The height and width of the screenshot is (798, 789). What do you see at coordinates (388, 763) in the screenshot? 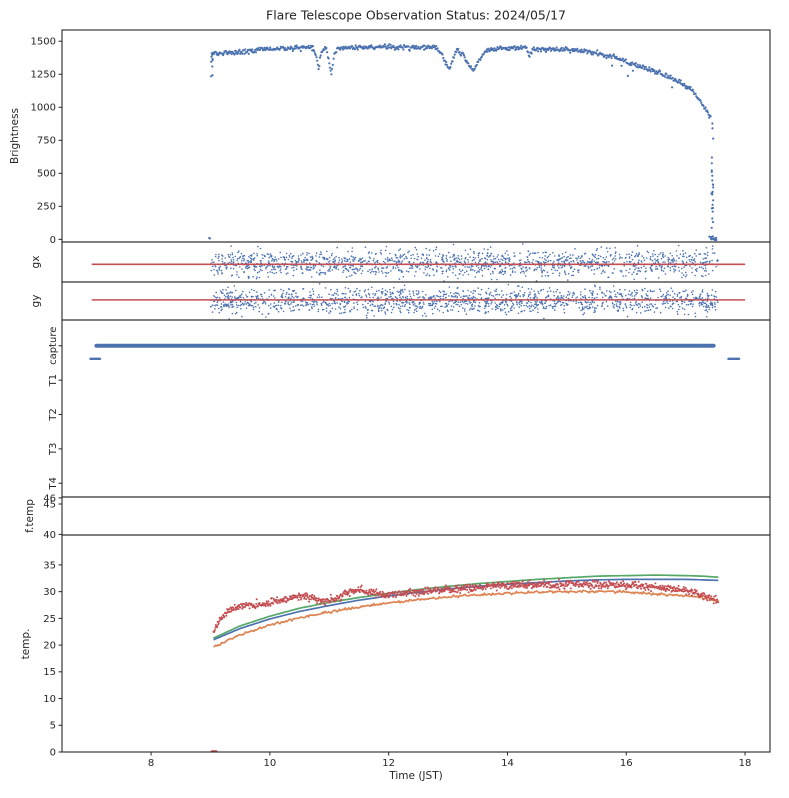
I see `x-tick-label: 12` at bounding box center [388, 763].